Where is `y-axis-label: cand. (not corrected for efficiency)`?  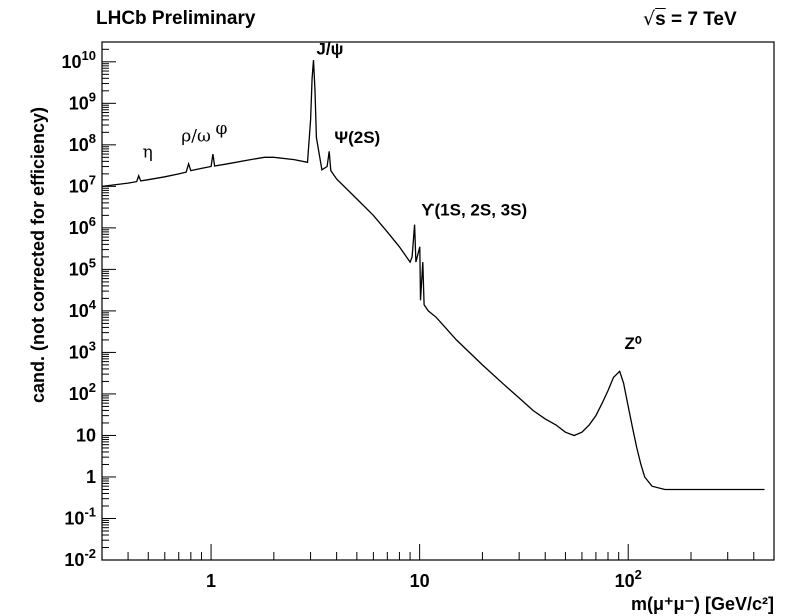
y-axis-label: cand. (not corrected for efficiency) is located at coordinates (38, 255).